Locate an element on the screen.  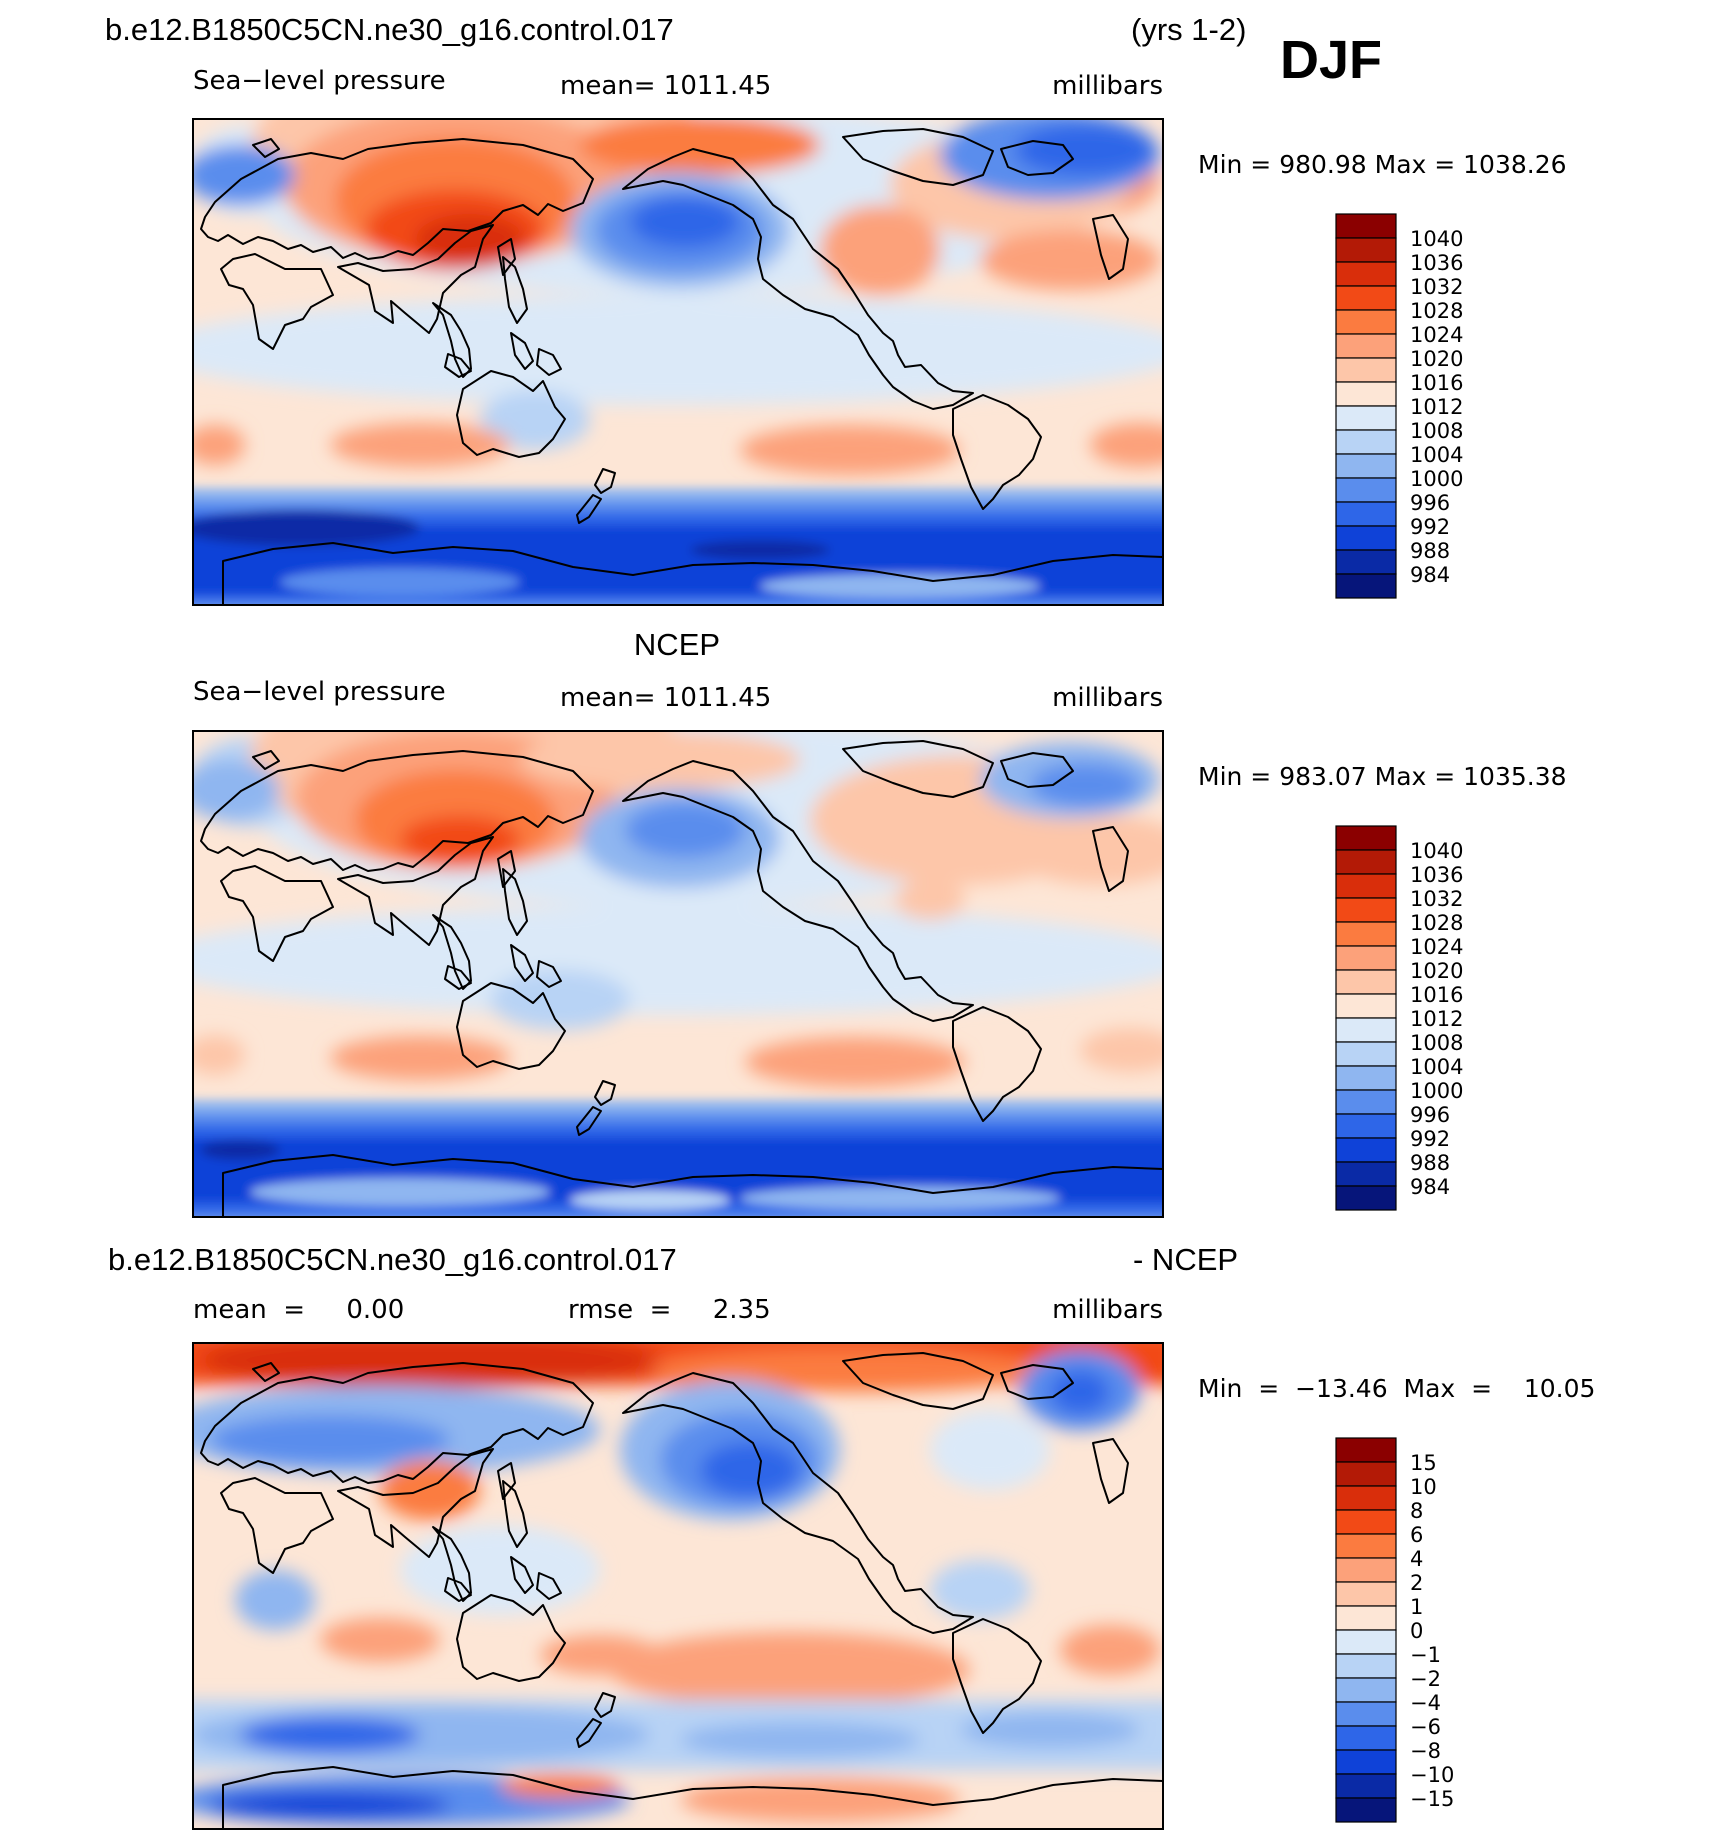
colorbar-tick-label: −8 is located at coordinates (1425, 1751).